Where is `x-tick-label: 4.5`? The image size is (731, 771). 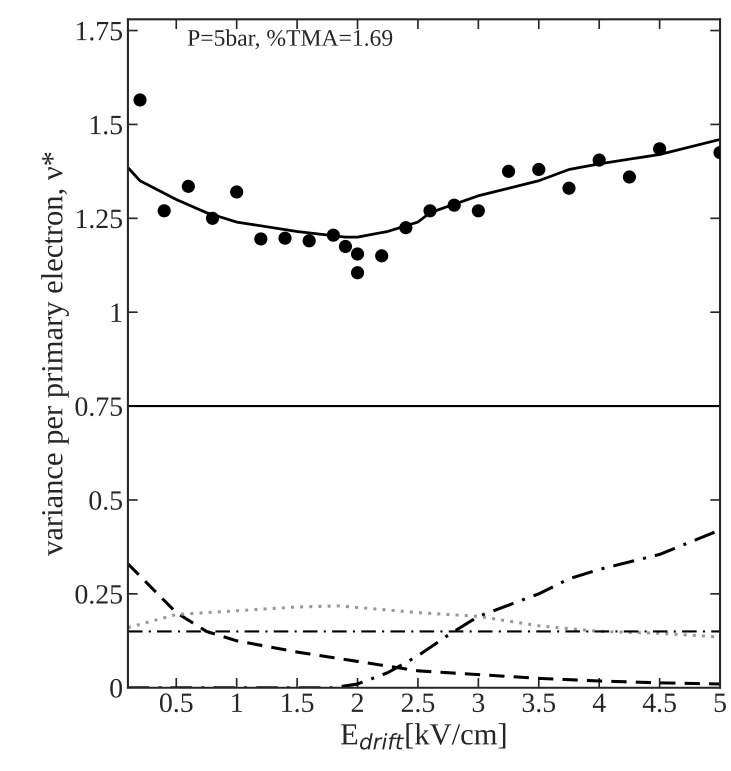 x-tick-label: 4.5 is located at coordinates (659, 703).